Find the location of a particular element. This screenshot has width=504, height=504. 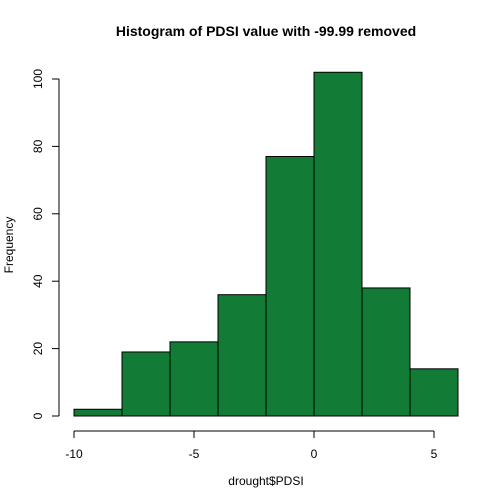

x-tick-label-0: -10 is located at coordinates (74, 454).